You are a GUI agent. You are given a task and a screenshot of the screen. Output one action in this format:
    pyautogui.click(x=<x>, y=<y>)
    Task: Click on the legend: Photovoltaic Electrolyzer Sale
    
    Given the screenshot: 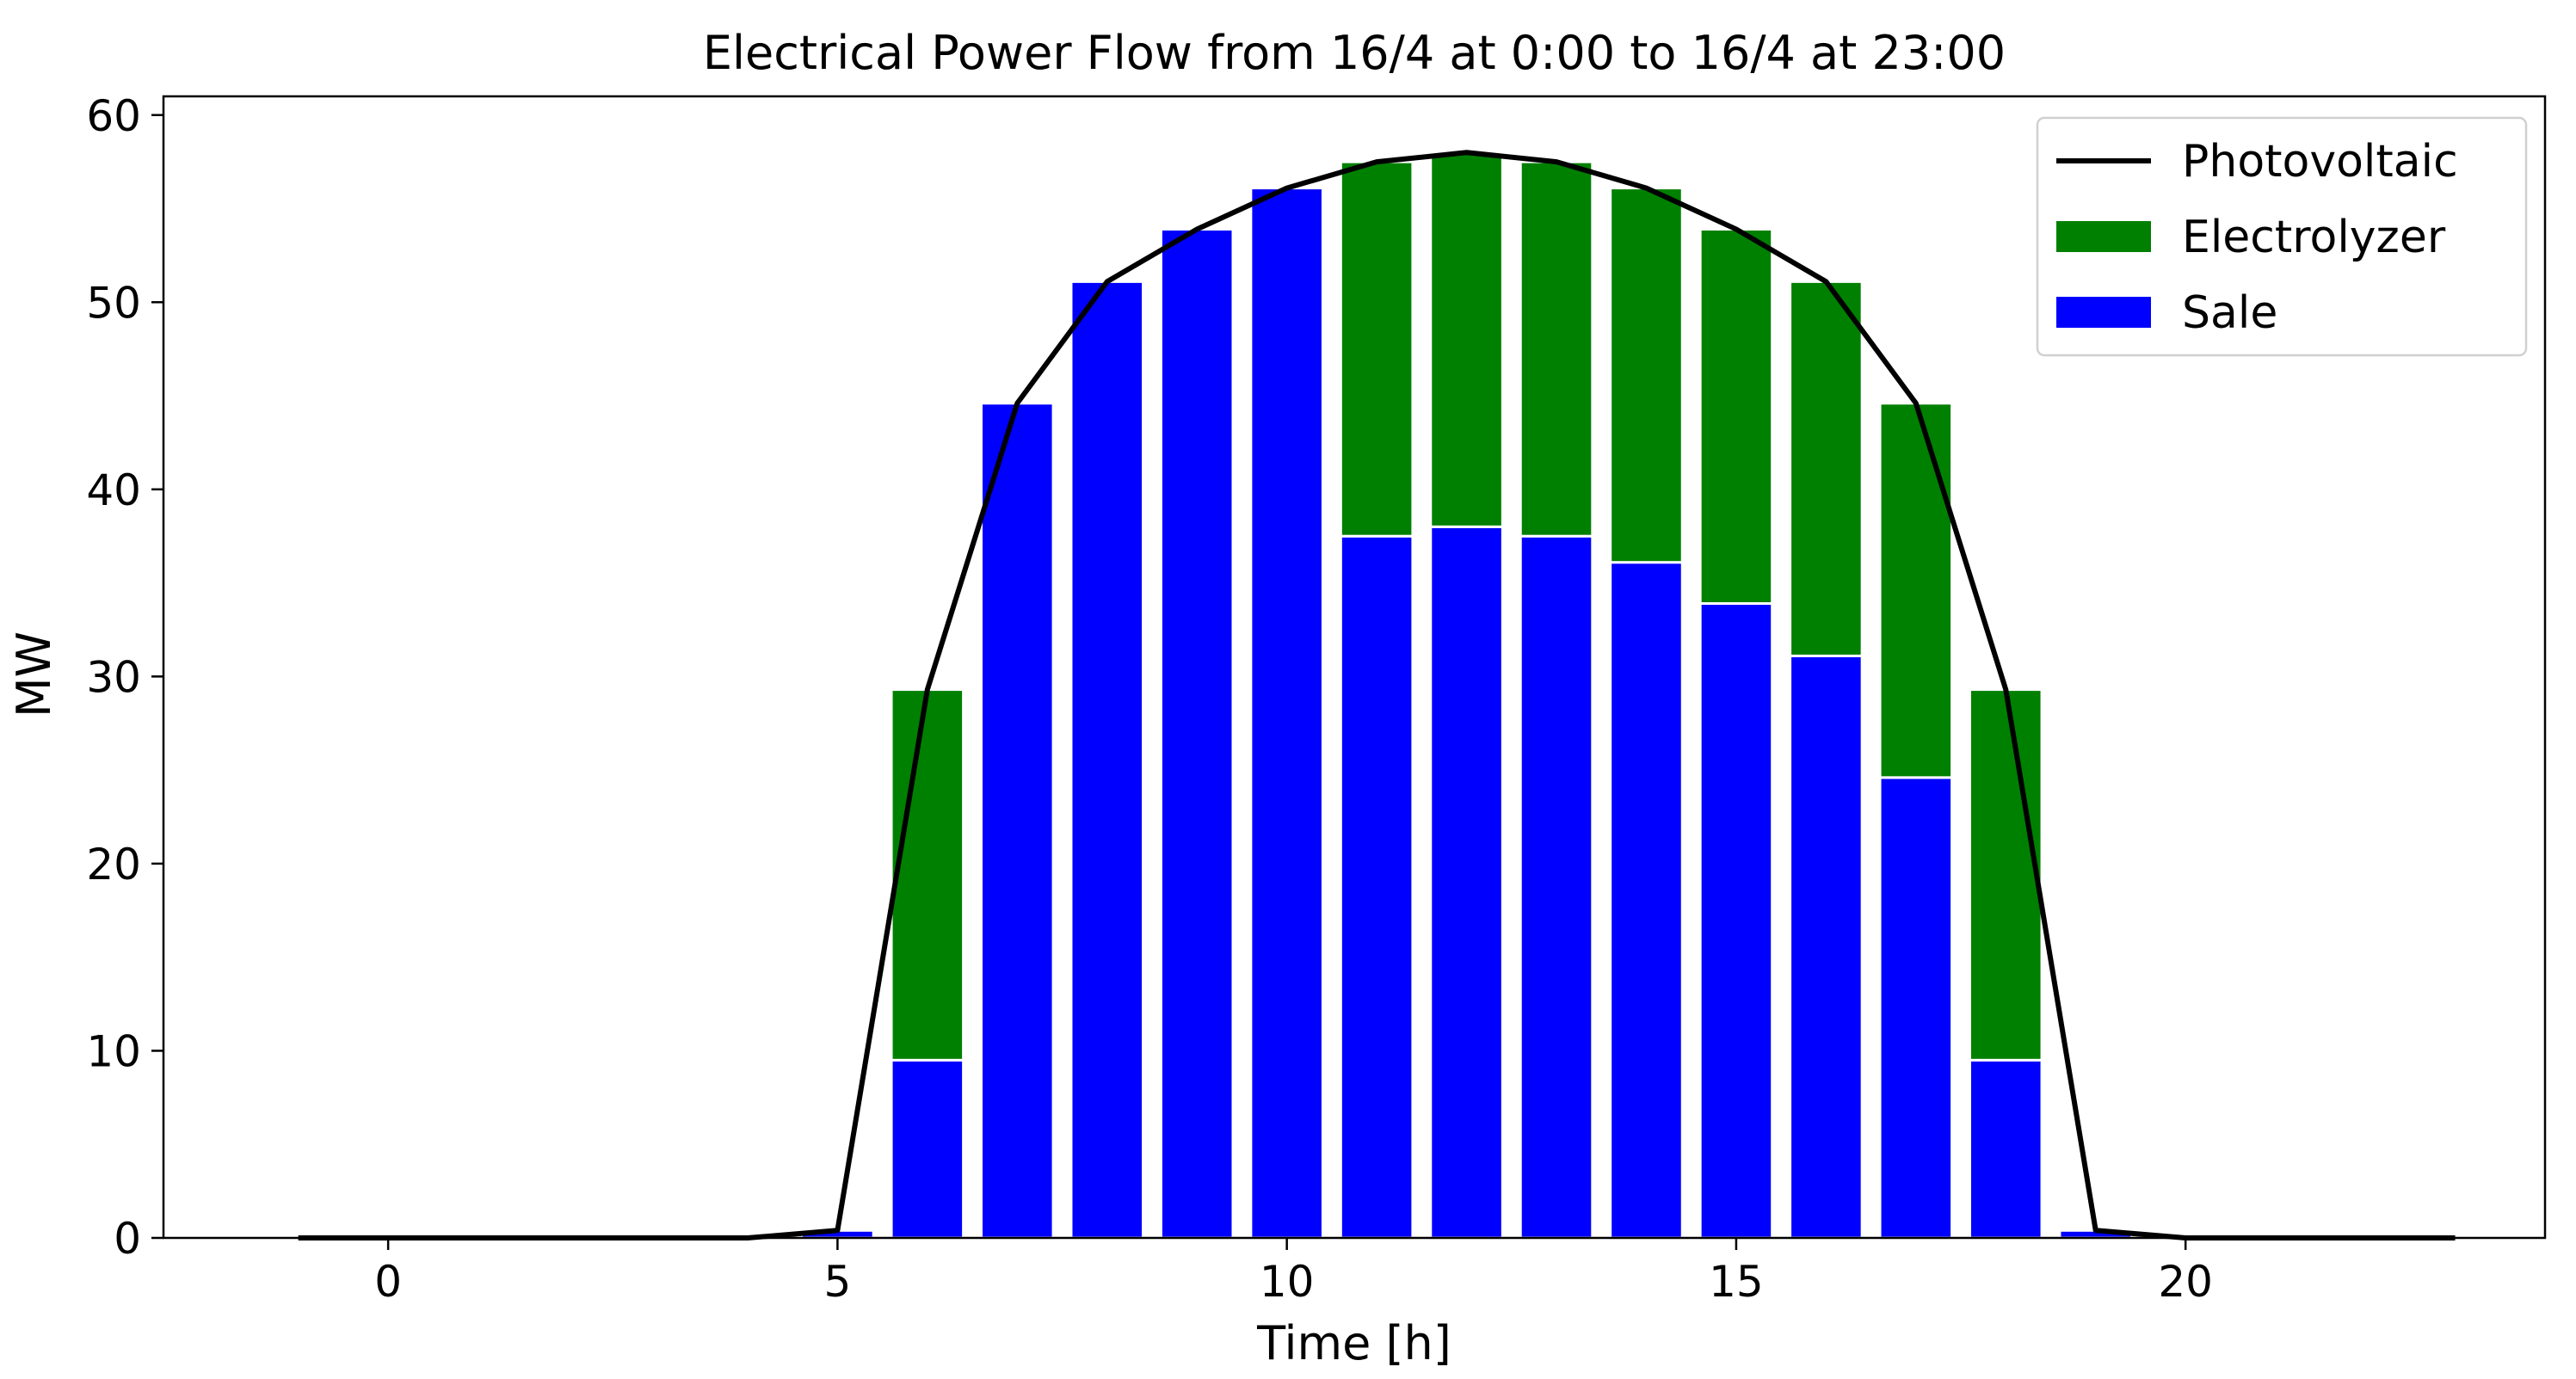 What is the action you would take?
    pyautogui.click(x=2282, y=236)
    